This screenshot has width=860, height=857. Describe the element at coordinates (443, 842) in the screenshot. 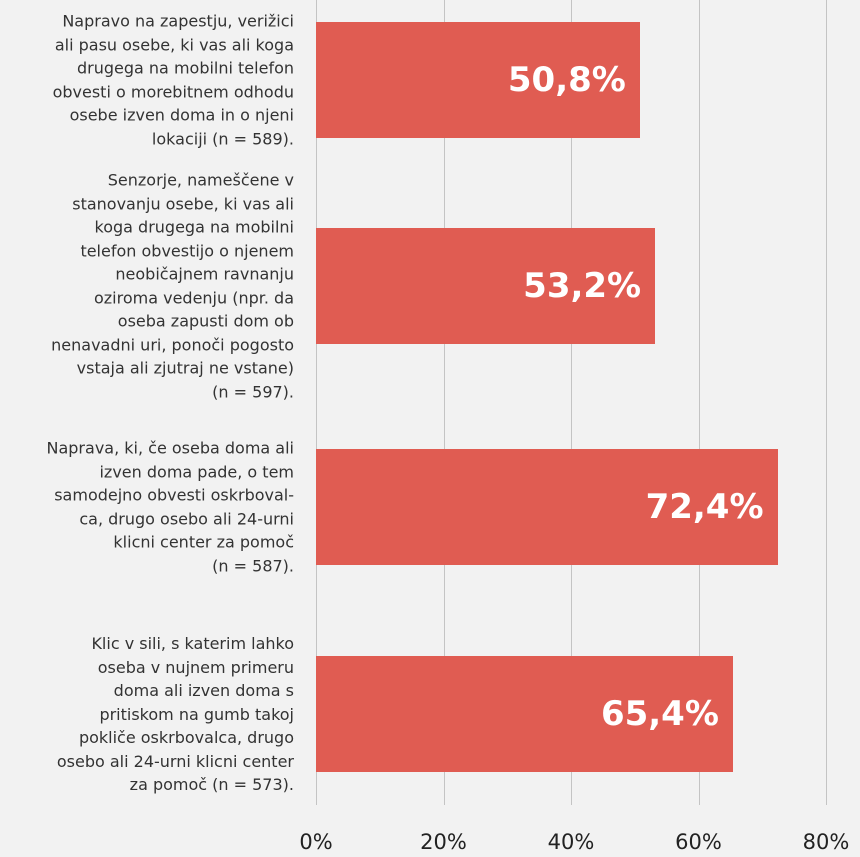

I see `x-tick-label: 20%` at that location.